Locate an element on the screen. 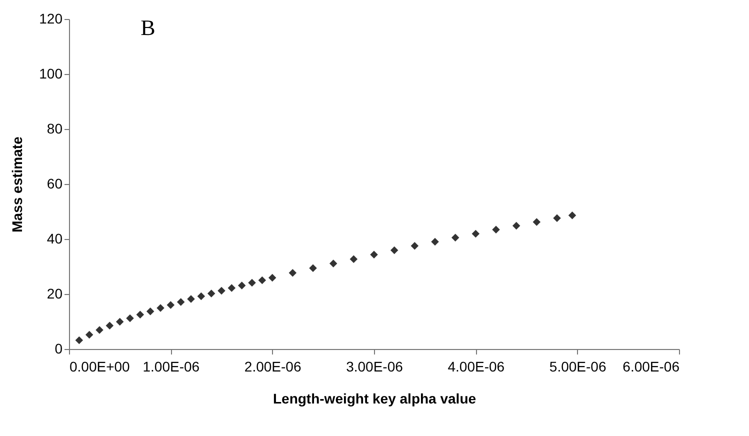  x-tick-label: 1.00E-06 is located at coordinates (171, 366).